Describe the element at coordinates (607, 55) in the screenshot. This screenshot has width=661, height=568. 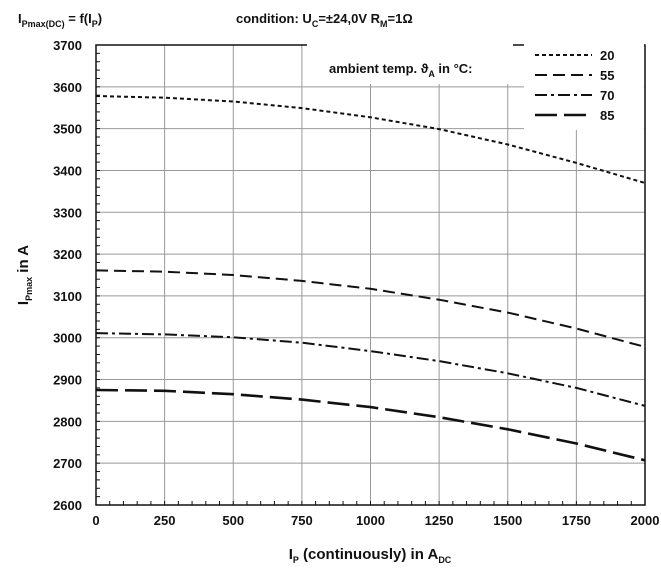
I see `legend-label-20: 20` at that location.